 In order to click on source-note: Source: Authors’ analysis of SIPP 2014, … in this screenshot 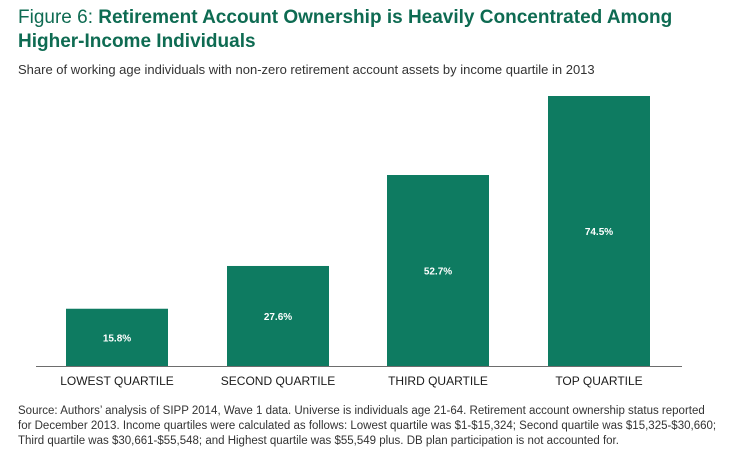, I will do `click(367, 426)`.